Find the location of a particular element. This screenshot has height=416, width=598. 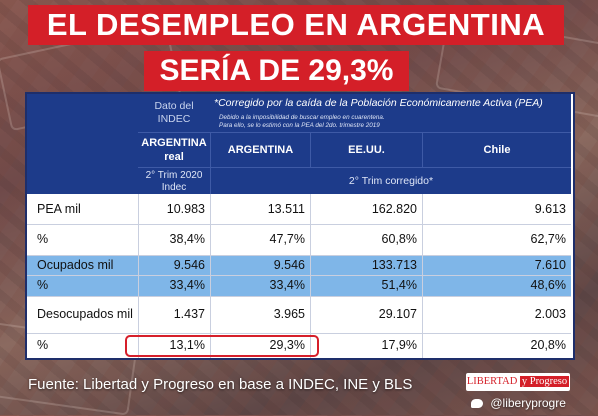

column-header-eeuu: EE.UU. is located at coordinates (366, 149).